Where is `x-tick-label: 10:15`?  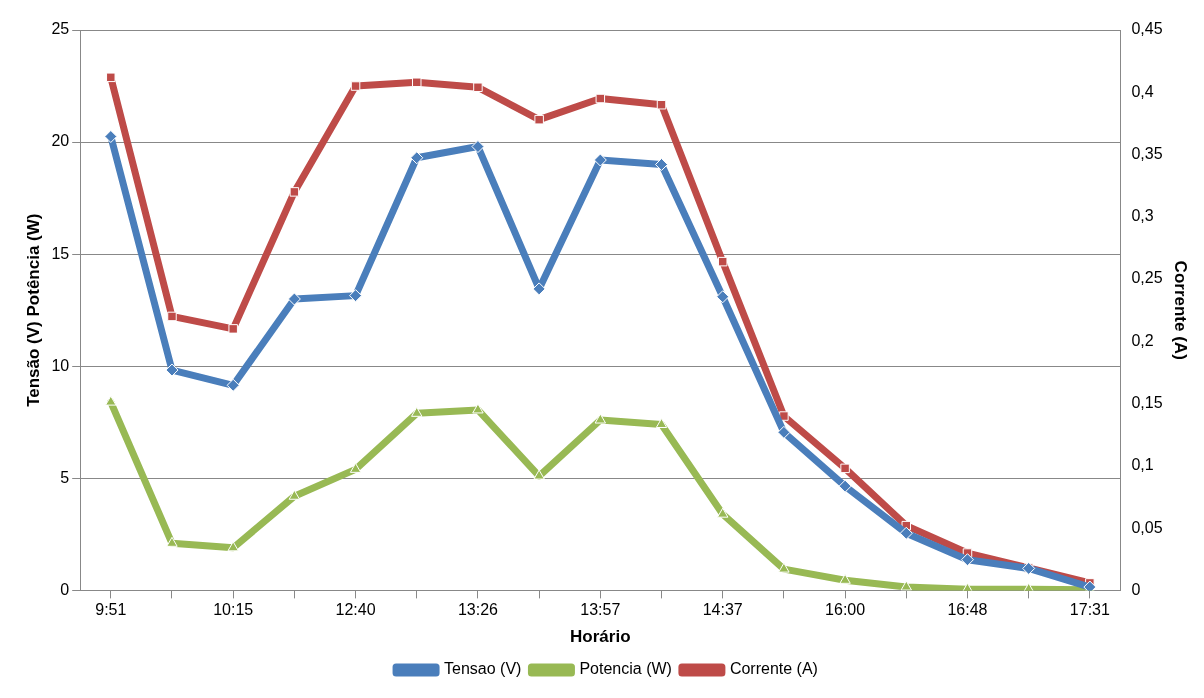
x-tick-label: 10:15 is located at coordinates (233, 610).